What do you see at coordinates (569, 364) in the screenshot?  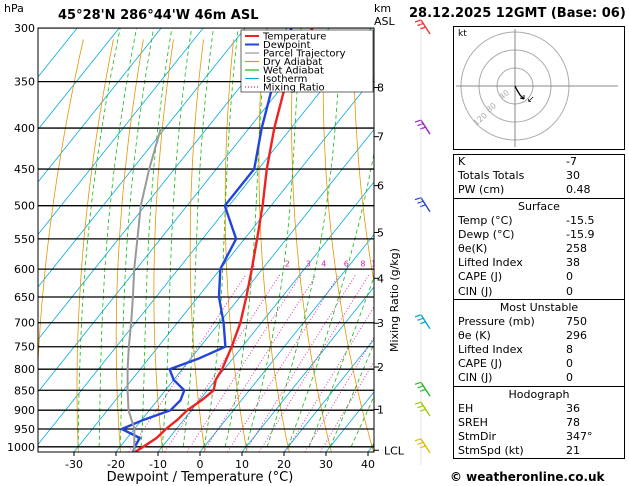 I see `most-unstable-value: 0` at bounding box center [569, 364].